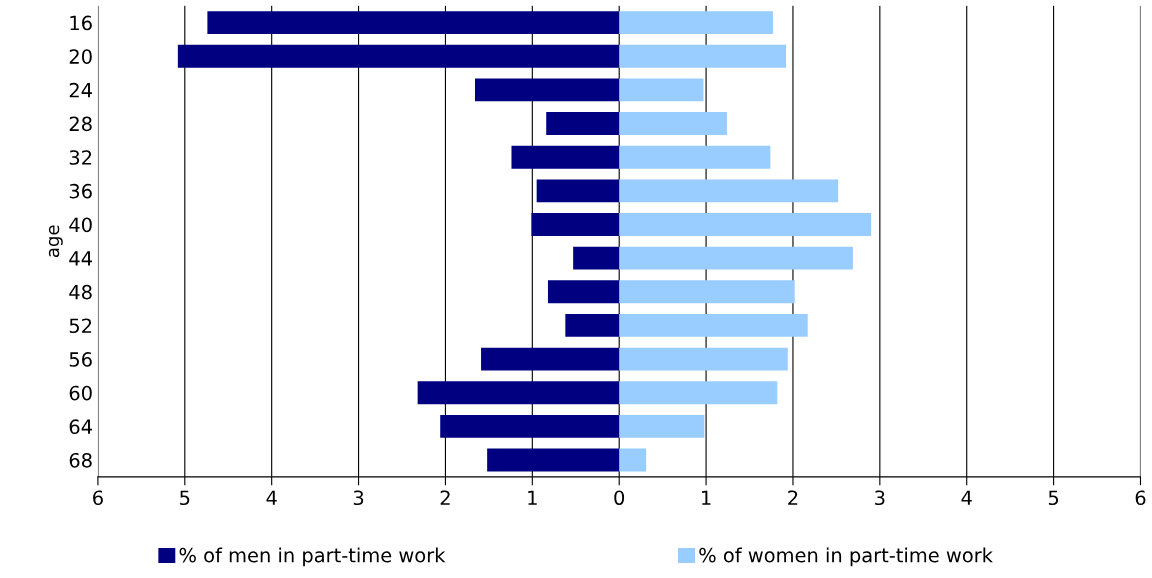 The width and height of the screenshot is (1152, 578). What do you see at coordinates (80, 157) in the screenshot?
I see `y-tick-label: 32` at bounding box center [80, 157].